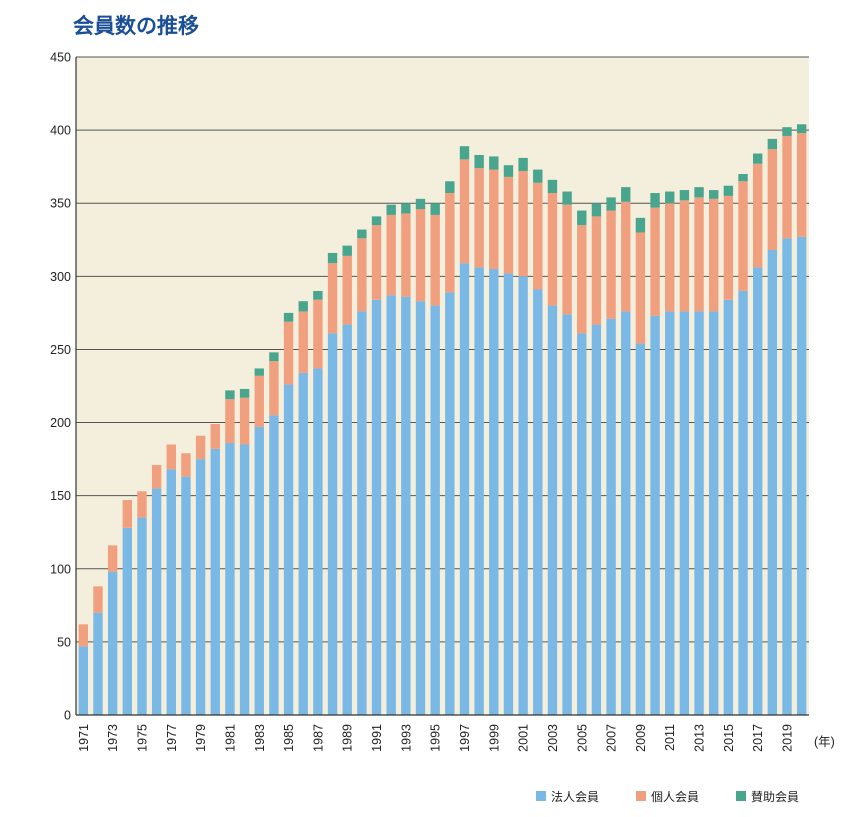 The image size is (851, 817). I want to click on x-tick-label: 1973, so click(113, 738).